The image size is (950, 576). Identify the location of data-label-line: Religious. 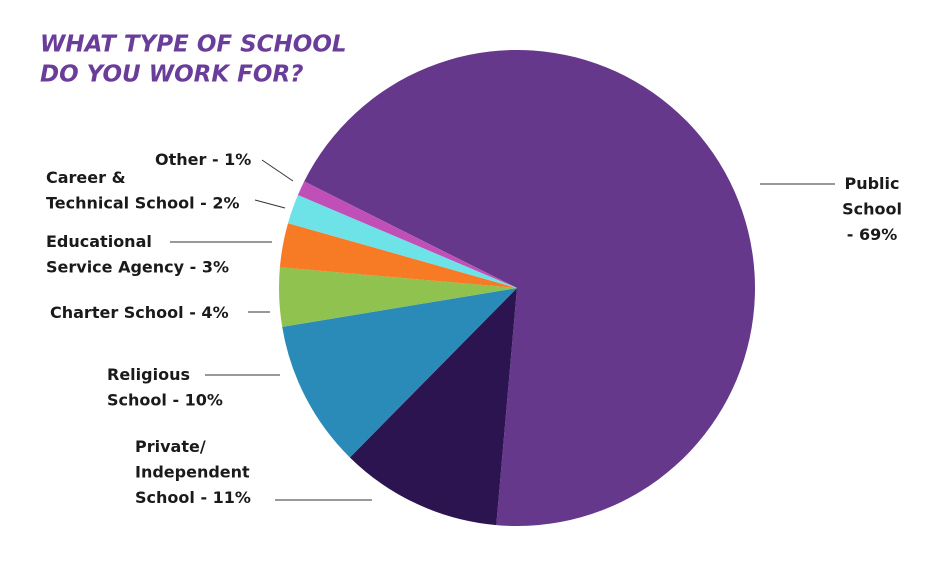
(148, 374).